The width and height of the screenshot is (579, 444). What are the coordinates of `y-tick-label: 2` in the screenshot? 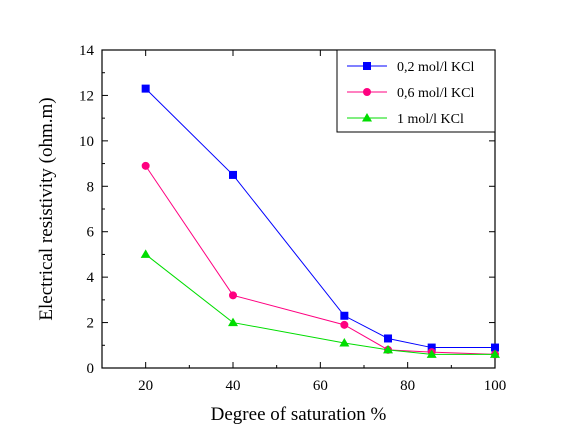 It's located at (91, 324).